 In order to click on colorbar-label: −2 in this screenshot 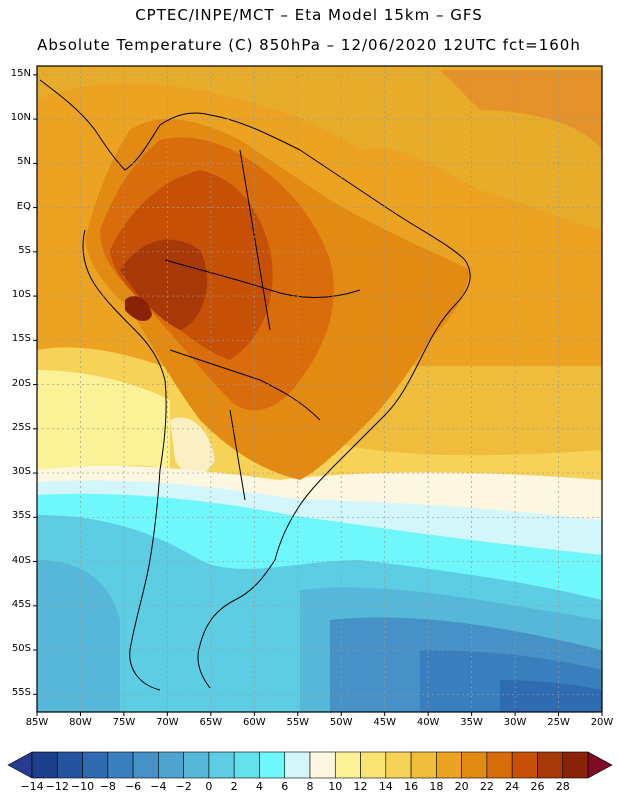, I will do `click(183, 786)`.